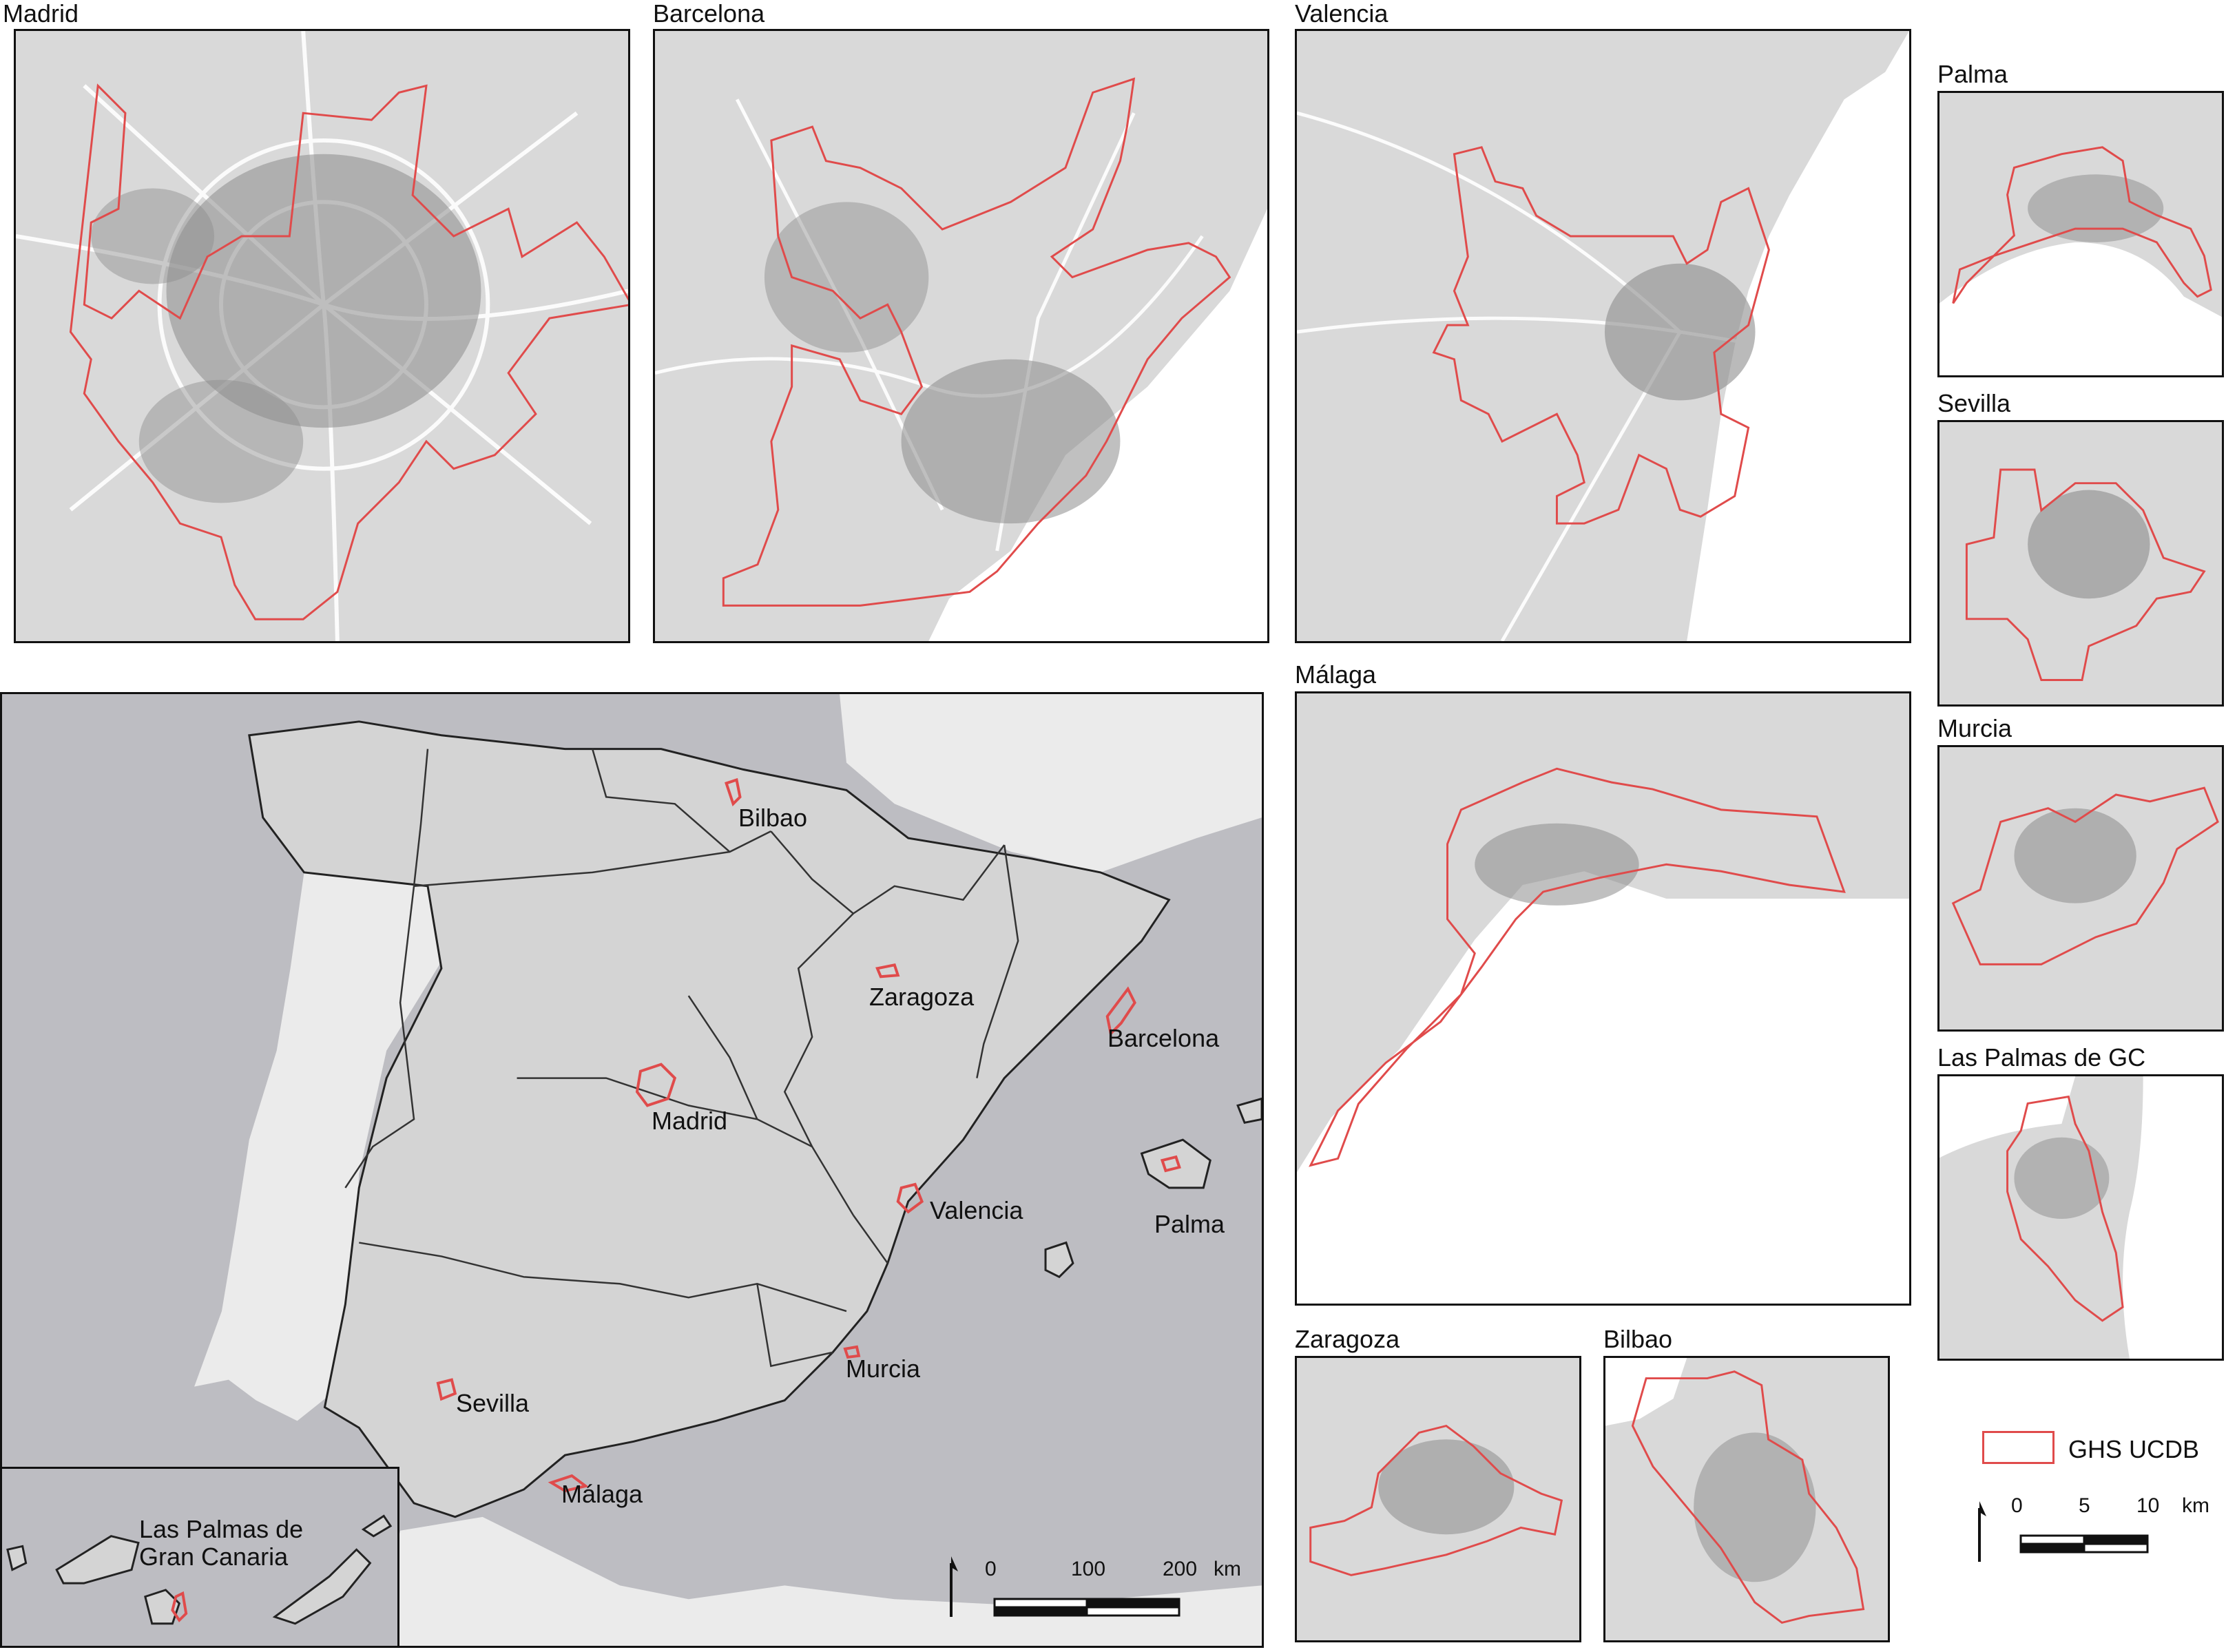  I want to click on overview-scale-bar, so click(1086, 1607).